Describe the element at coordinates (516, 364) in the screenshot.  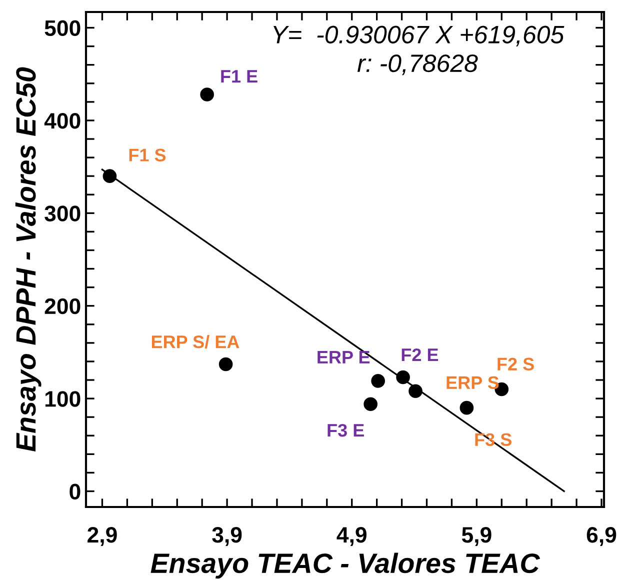
I see `data-label: F2 S` at that location.